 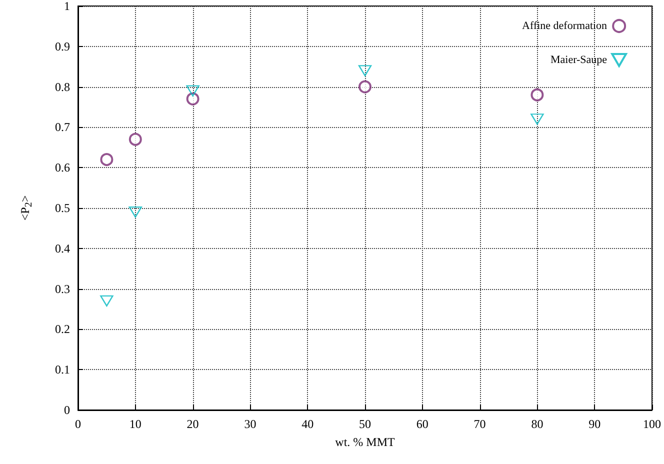 What do you see at coordinates (565, 26) in the screenshot?
I see `legend-label: Affine deformation` at bounding box center [565, 26].